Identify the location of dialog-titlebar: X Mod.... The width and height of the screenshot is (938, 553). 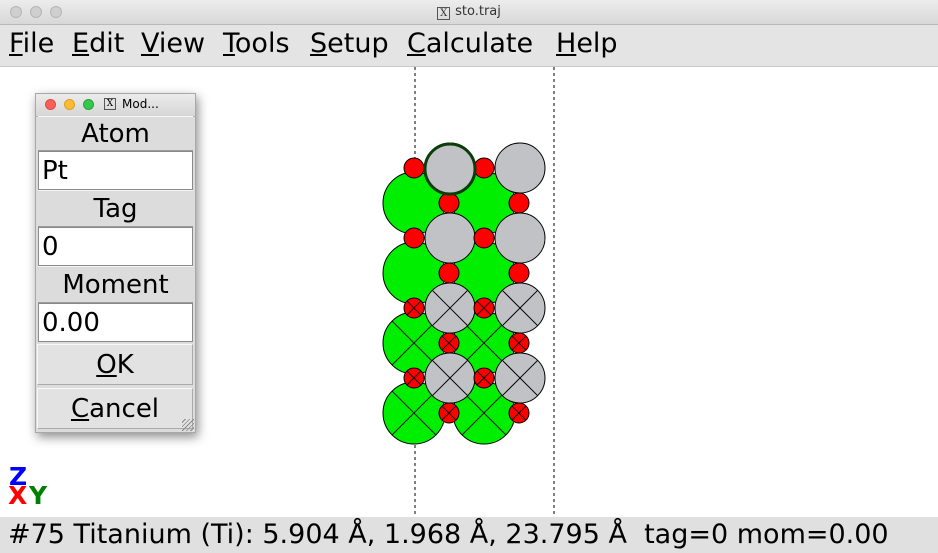
(115, 105).